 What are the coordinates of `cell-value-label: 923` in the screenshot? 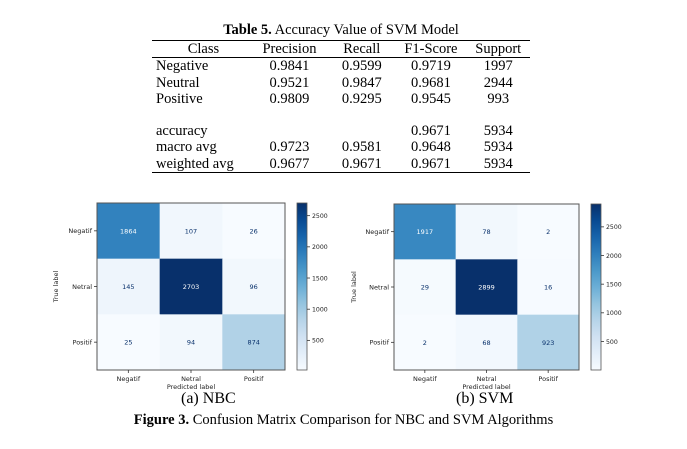 It's located at (548, 343).